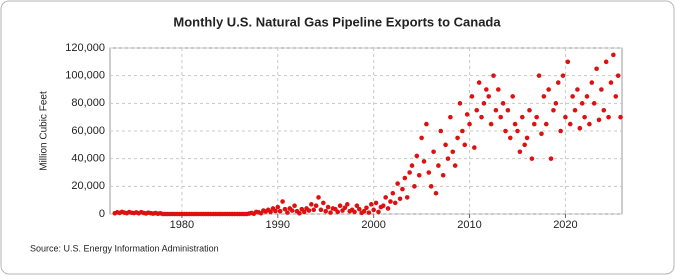 This screenshot has height=280, width=675. What do you see at coordinates (88, 186) in the screenshot?
I see `y-tick-label: 20,000` at bounding box center [88, 186].